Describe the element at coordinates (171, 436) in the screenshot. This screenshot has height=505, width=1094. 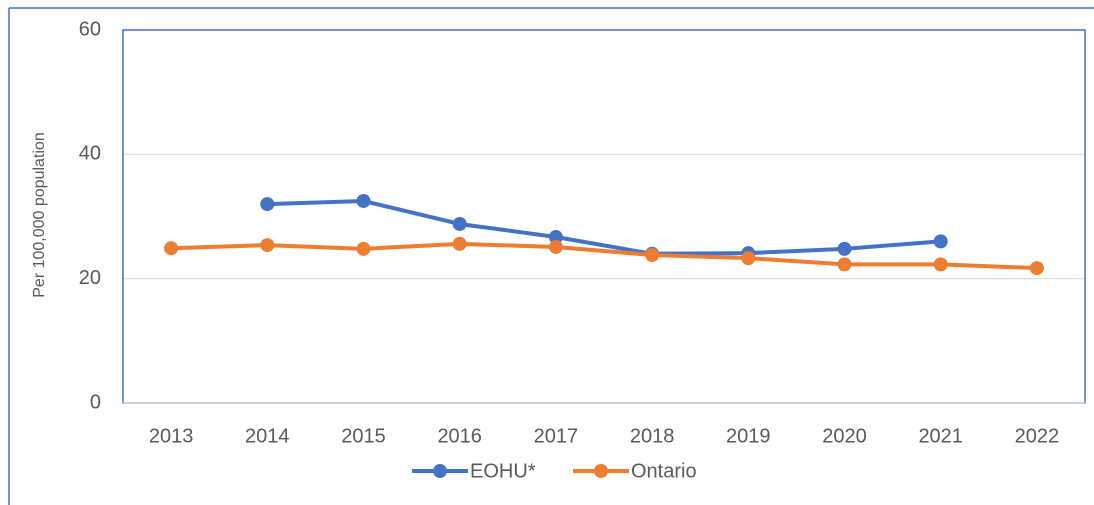
I see `x-tick-label: 2013` at that location.